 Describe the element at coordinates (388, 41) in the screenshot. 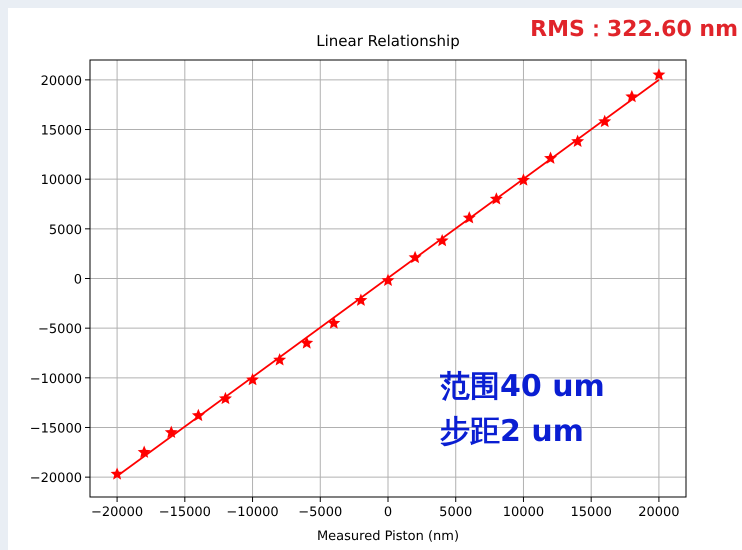

I see `chart-title: Linear Relationship` at that location.